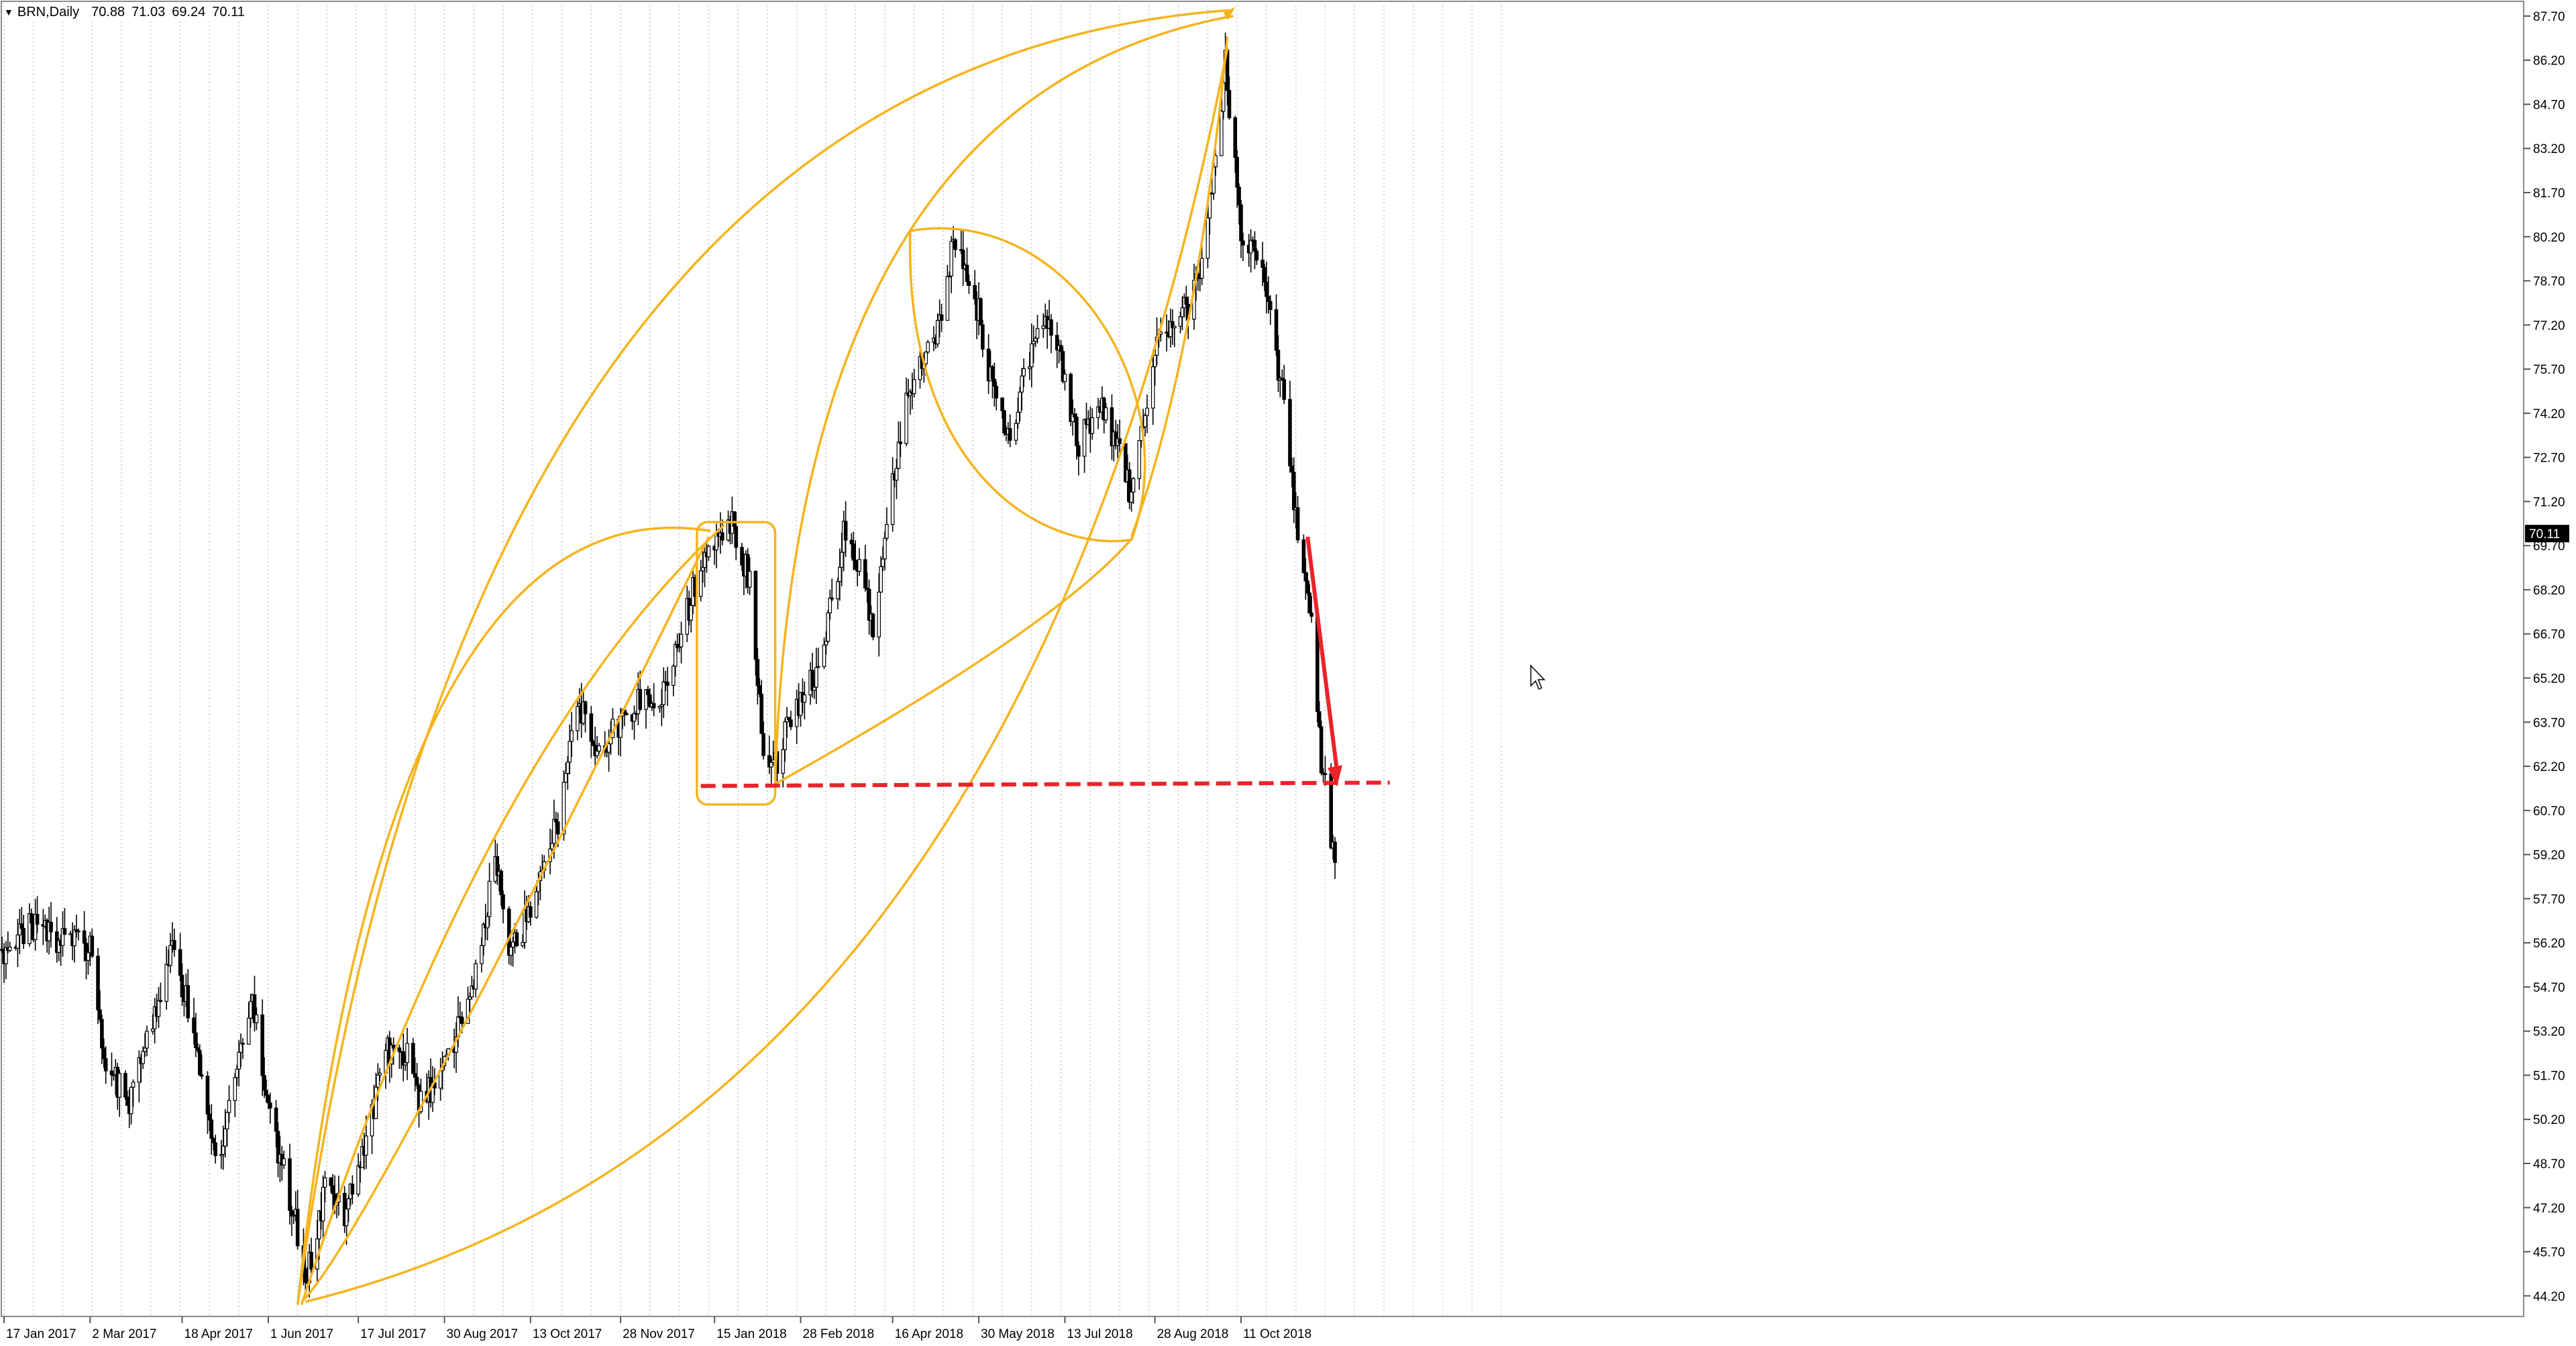 Image resolution: width=2576 pixels, height=1346 pixels. What do you see at coordinates (2549, 944) in the screenshot?
I see `price-tick-label: 56.20` at bounding box center [2549, 944].